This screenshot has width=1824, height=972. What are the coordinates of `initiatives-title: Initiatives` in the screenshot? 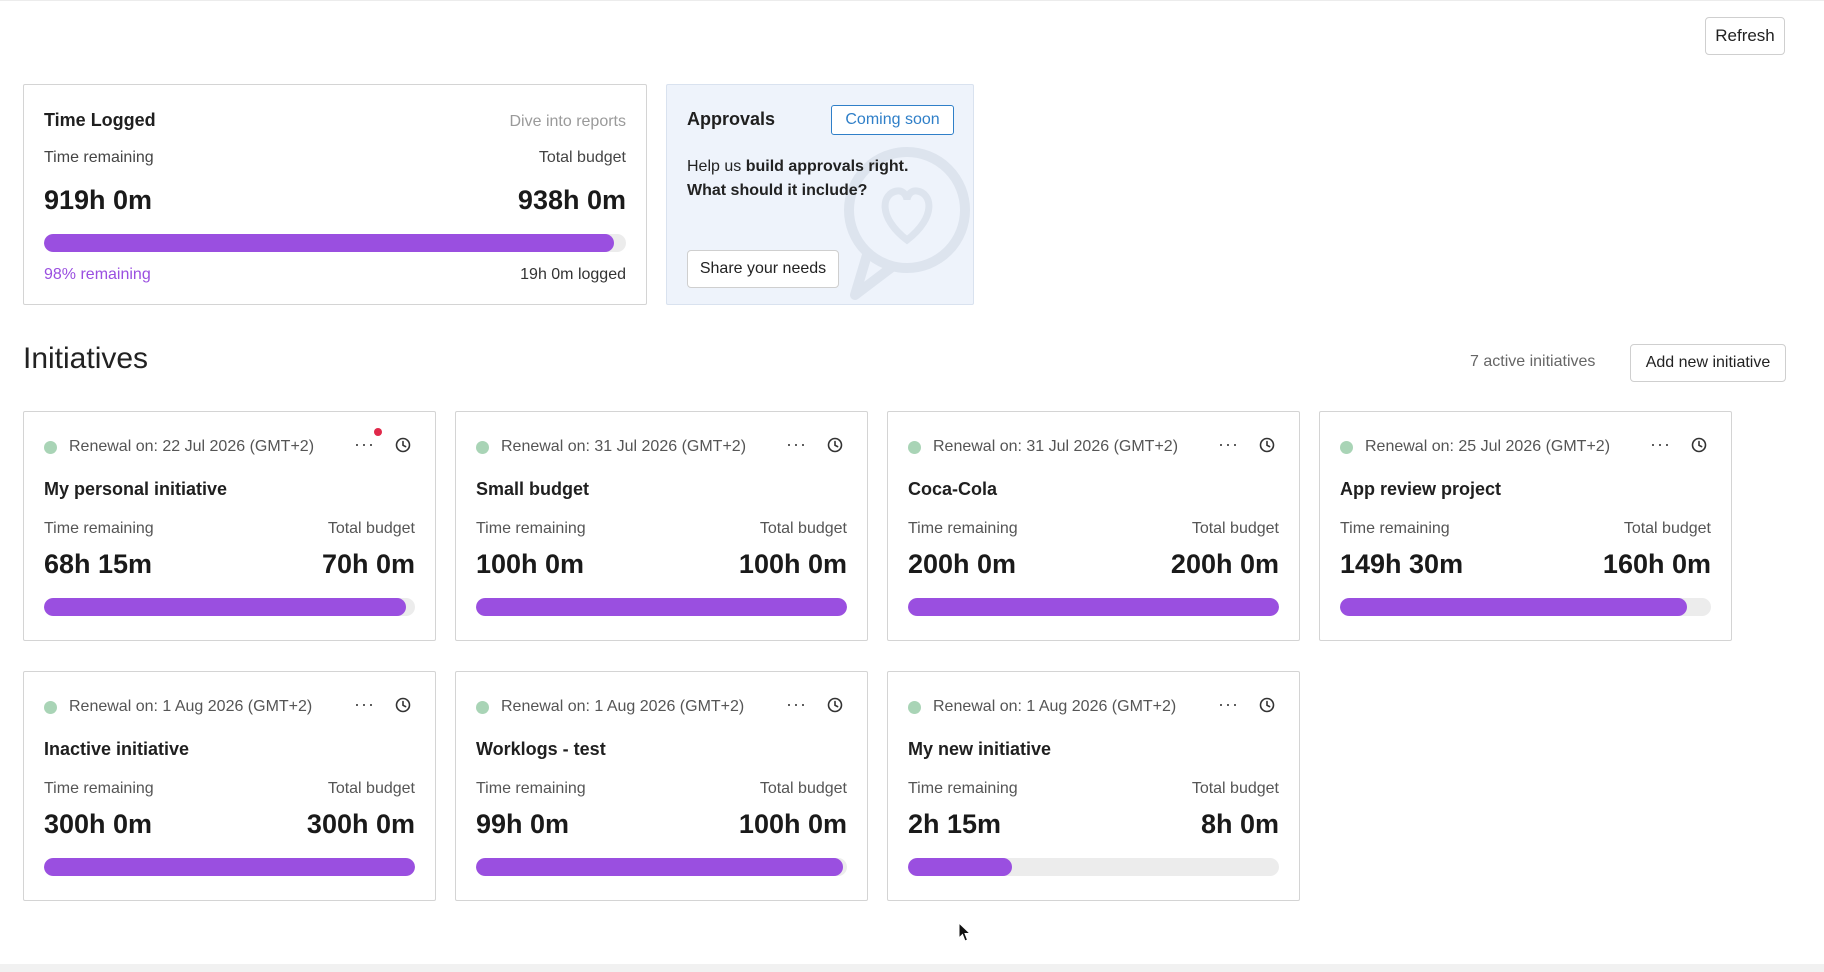 It's located at (86, 358).